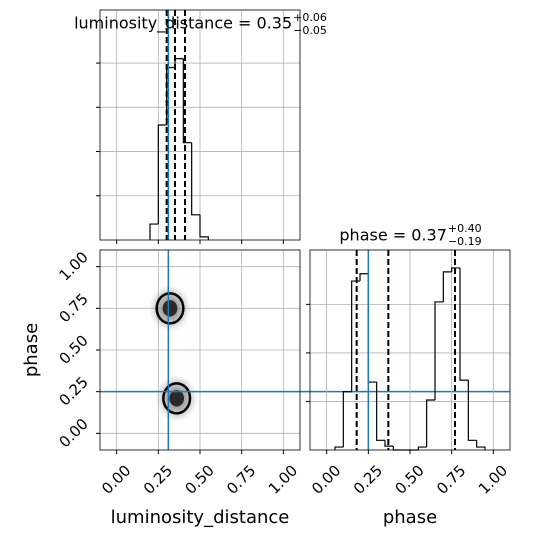 The height and width of the screenshot is (550, 550). Describe the element at coordinates (392, 235) in the screenshot. I see `panel-title: phase = 0.37` at that location.